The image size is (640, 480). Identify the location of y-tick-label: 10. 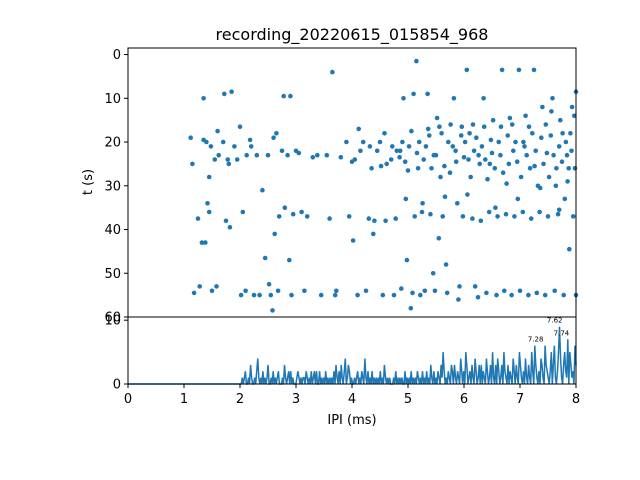
(112, 99).